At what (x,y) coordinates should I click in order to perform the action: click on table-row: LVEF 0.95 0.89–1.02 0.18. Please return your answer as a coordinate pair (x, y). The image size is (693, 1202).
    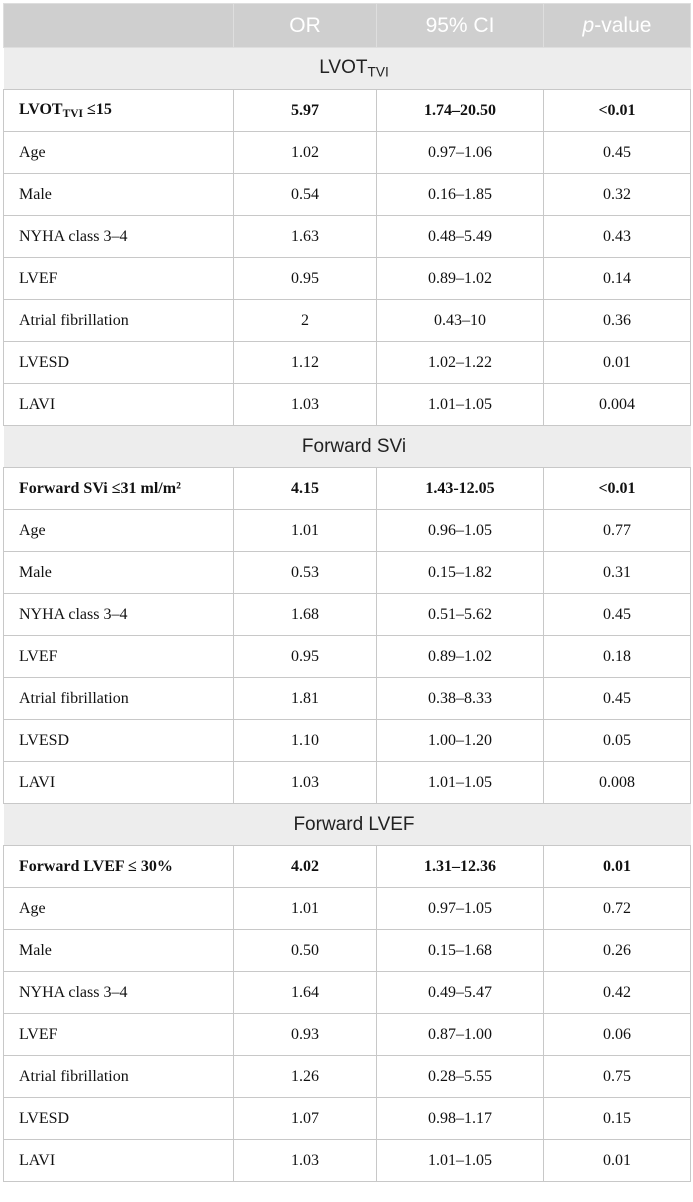
    Looking at the image, I should click on (347, 656).